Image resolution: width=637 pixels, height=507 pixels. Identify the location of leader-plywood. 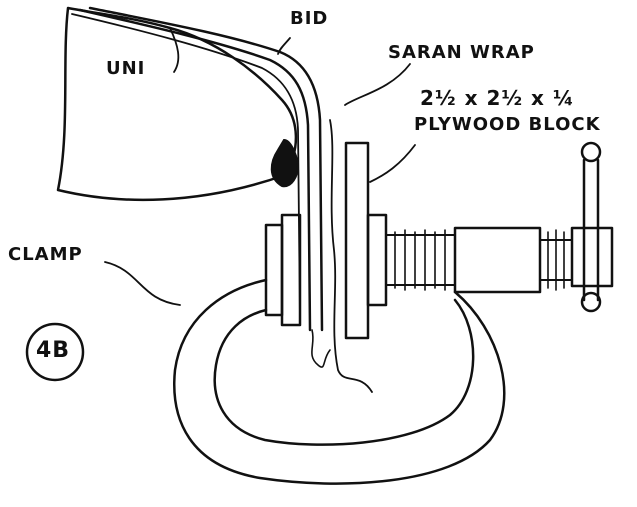
(392, 163).